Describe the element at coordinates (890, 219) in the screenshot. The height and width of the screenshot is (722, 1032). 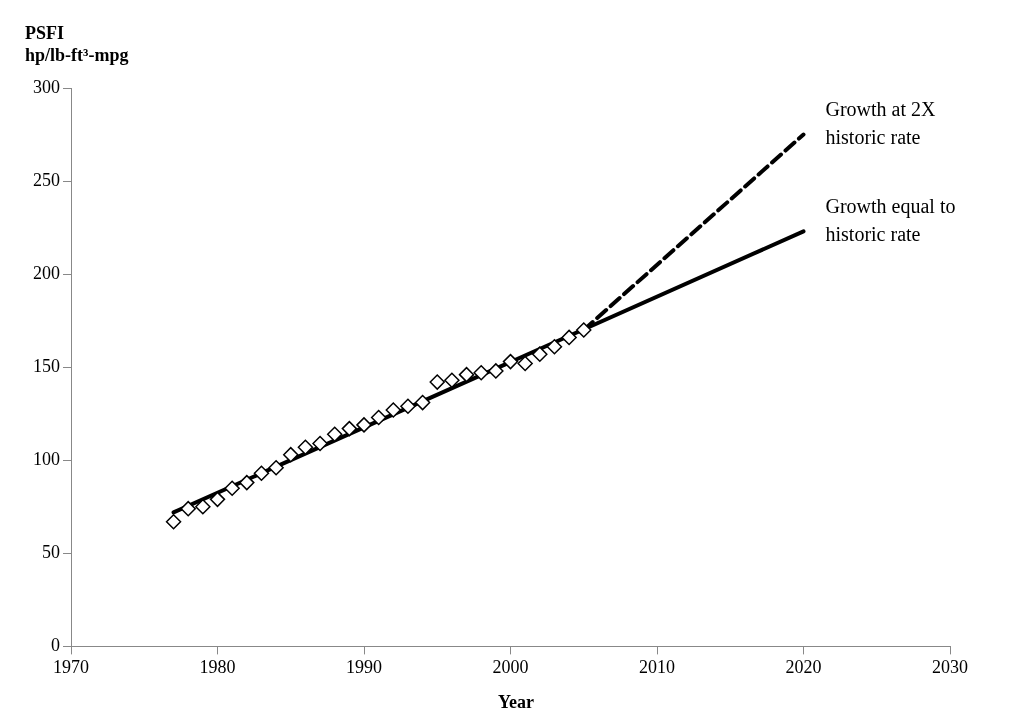
I see `series-label: Growth equal to historic rate` at that location.